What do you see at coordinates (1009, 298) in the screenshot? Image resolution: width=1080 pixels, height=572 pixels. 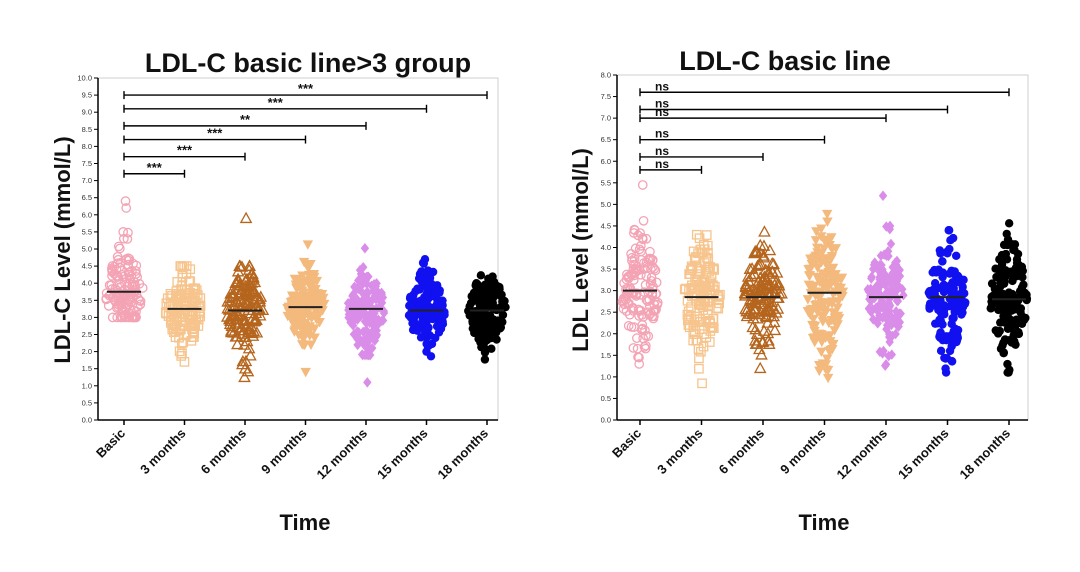 I see `series-18-months` at bounding box center [1009, 298].